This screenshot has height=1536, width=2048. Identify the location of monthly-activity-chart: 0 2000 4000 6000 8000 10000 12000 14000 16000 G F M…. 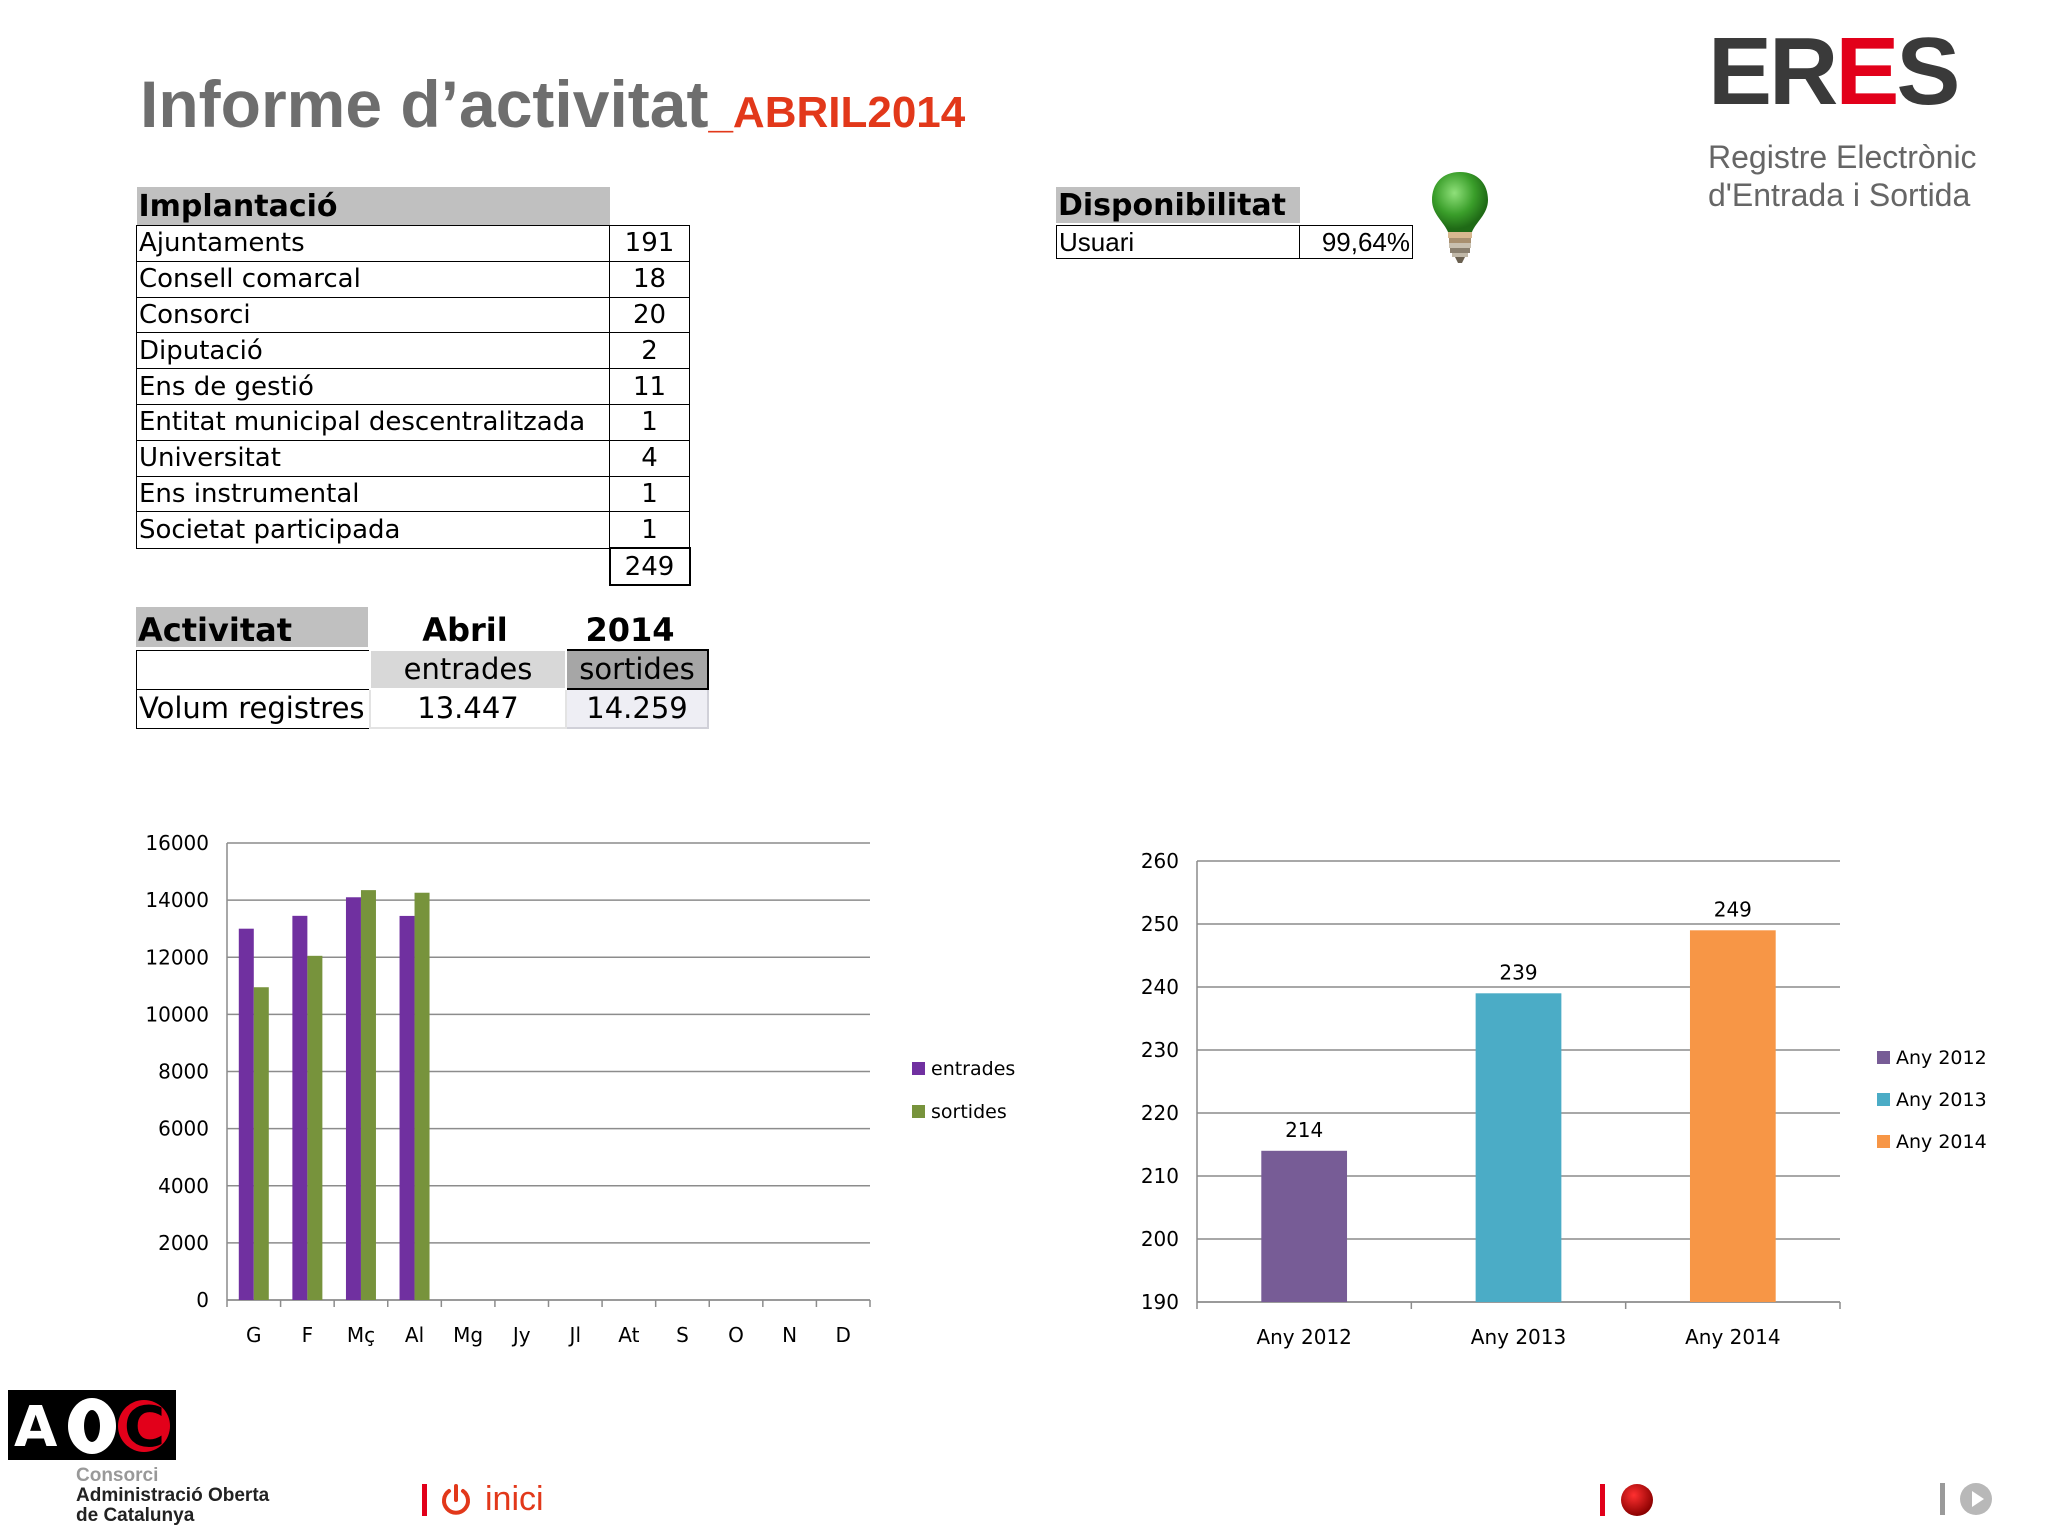
(580, 1089).